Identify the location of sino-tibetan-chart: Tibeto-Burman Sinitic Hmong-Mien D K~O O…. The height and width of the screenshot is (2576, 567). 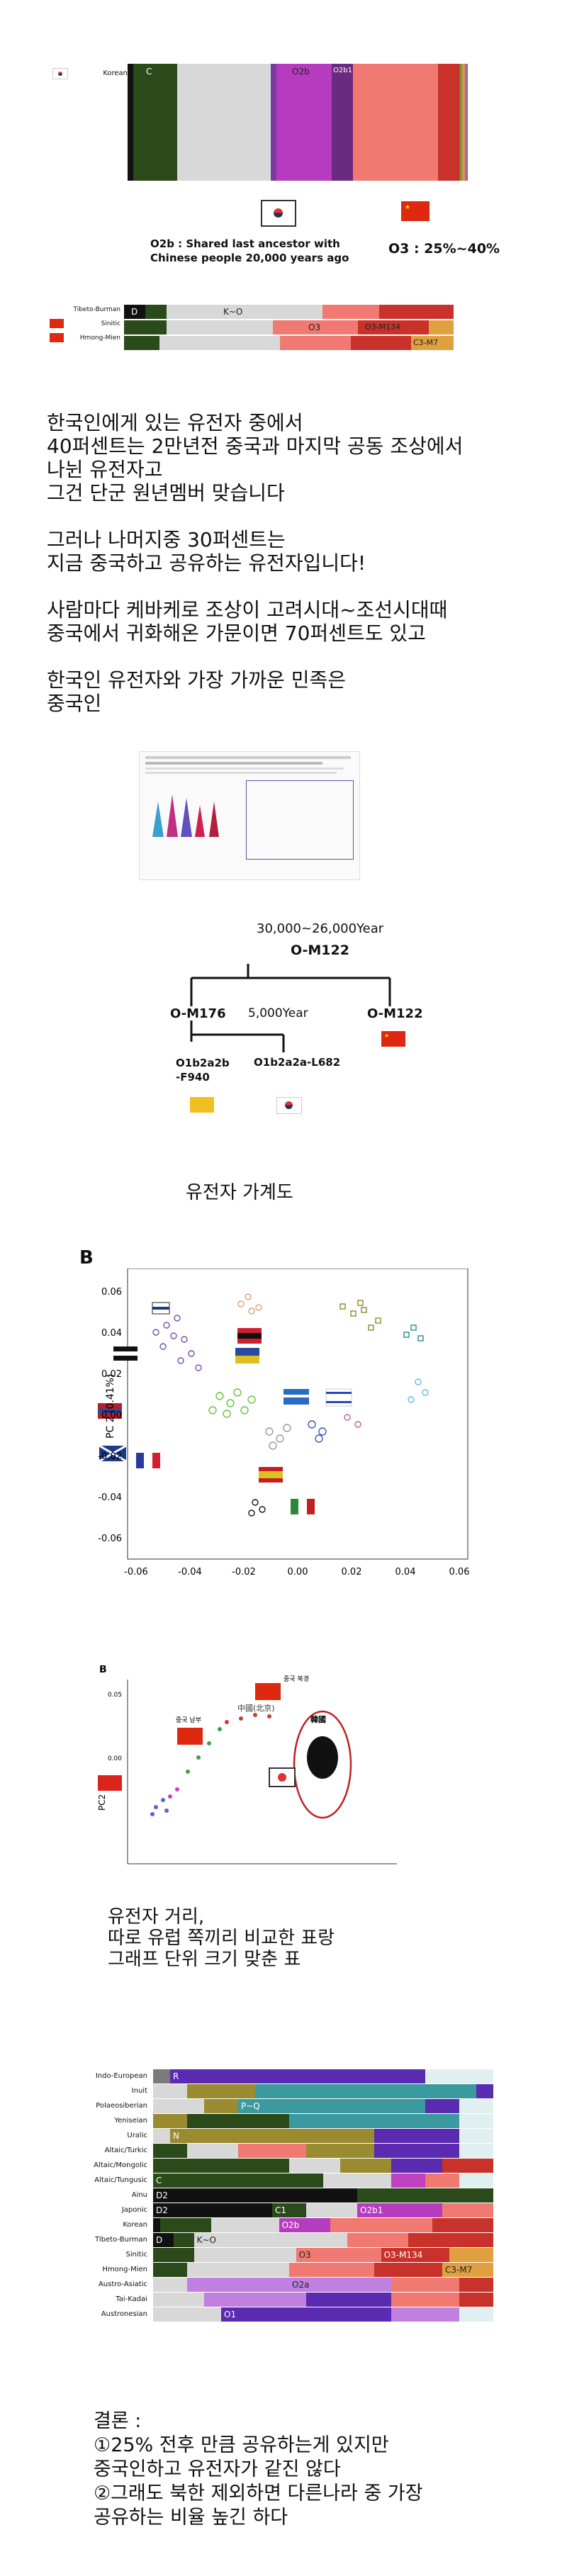
(262, 328).